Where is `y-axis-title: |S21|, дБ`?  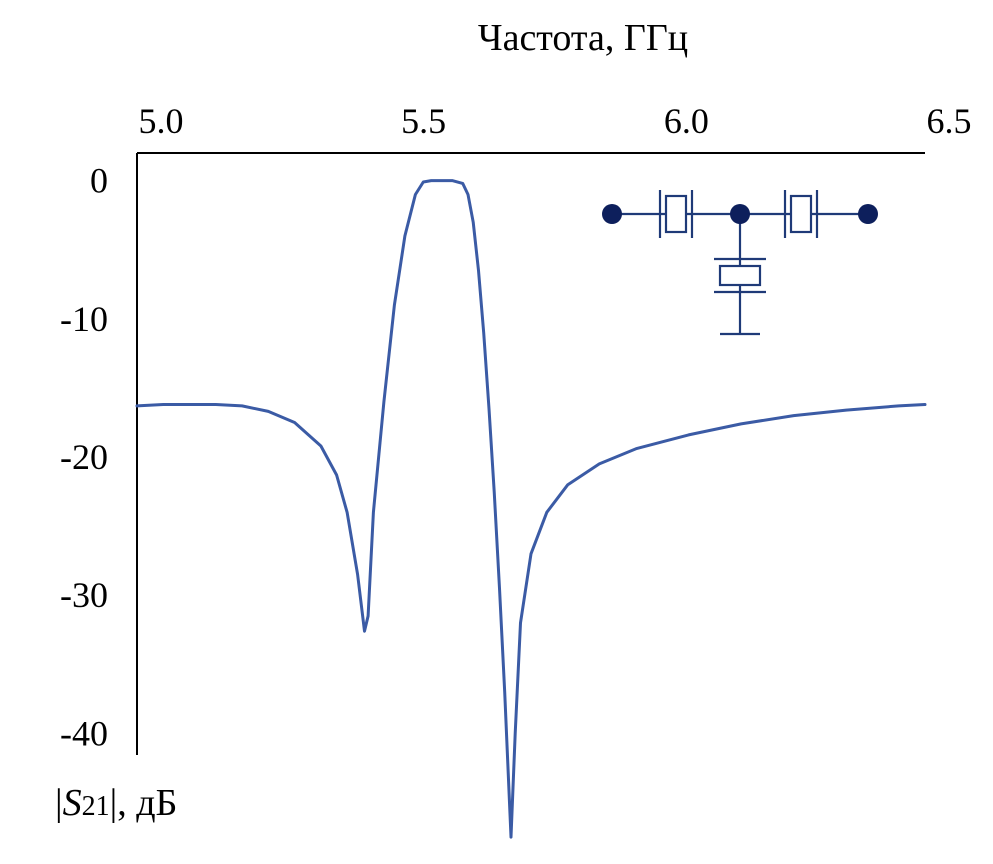
y-axis-title: |S21|, дБ is located at coordinates (116, 803).